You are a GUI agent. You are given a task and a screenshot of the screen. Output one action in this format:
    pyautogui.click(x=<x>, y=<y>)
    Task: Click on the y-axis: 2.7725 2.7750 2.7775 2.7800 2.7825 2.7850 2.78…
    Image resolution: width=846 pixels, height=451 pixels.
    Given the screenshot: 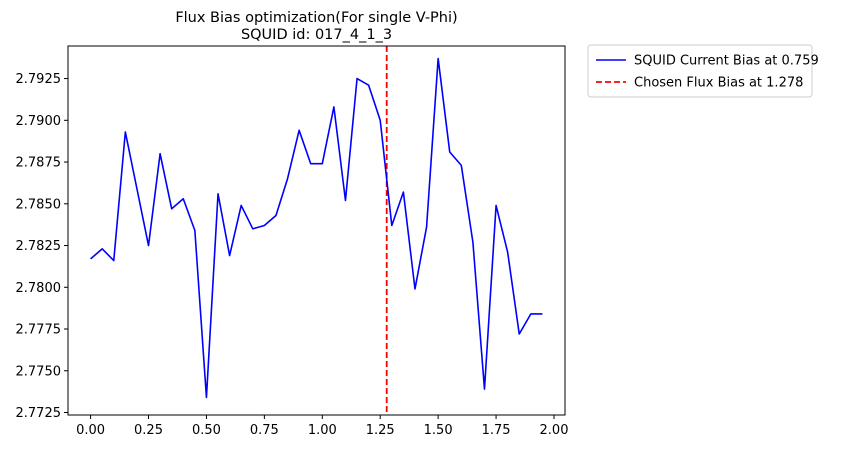 What is the action you would take?
    pyautogui.click(x=42, y=246)
    